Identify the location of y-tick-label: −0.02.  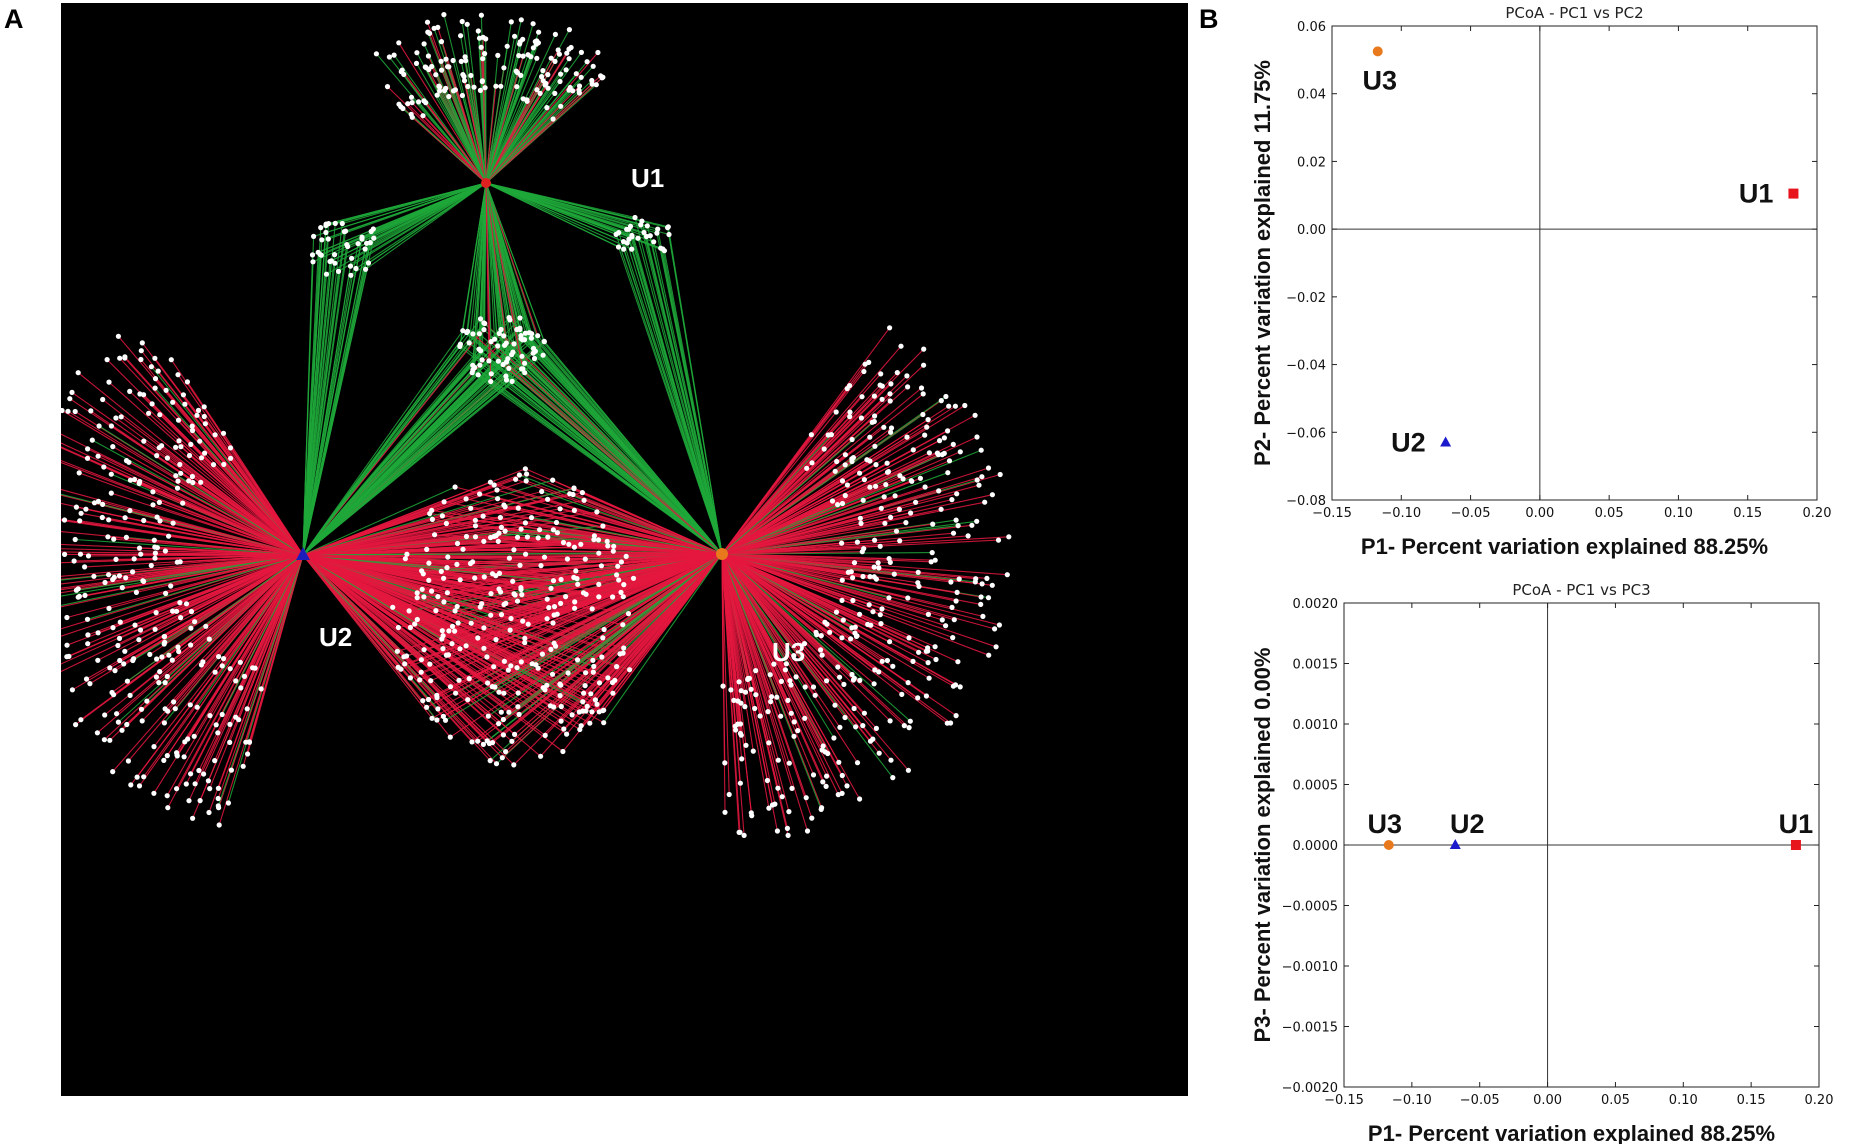
(1306, 298).